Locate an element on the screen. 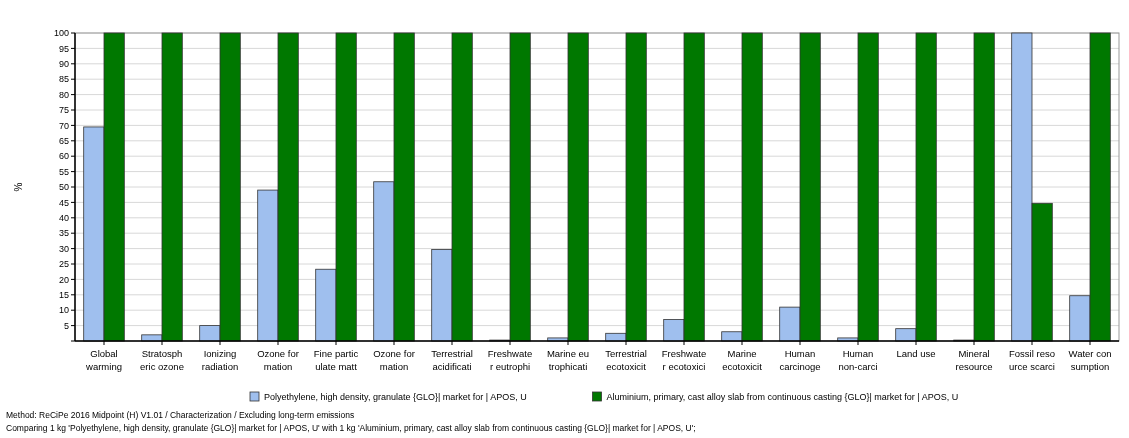 The width and height of the screenshot is (1129, 438). x-tick-label: Stratosph eric ozone is located at coordinates (162, 360).